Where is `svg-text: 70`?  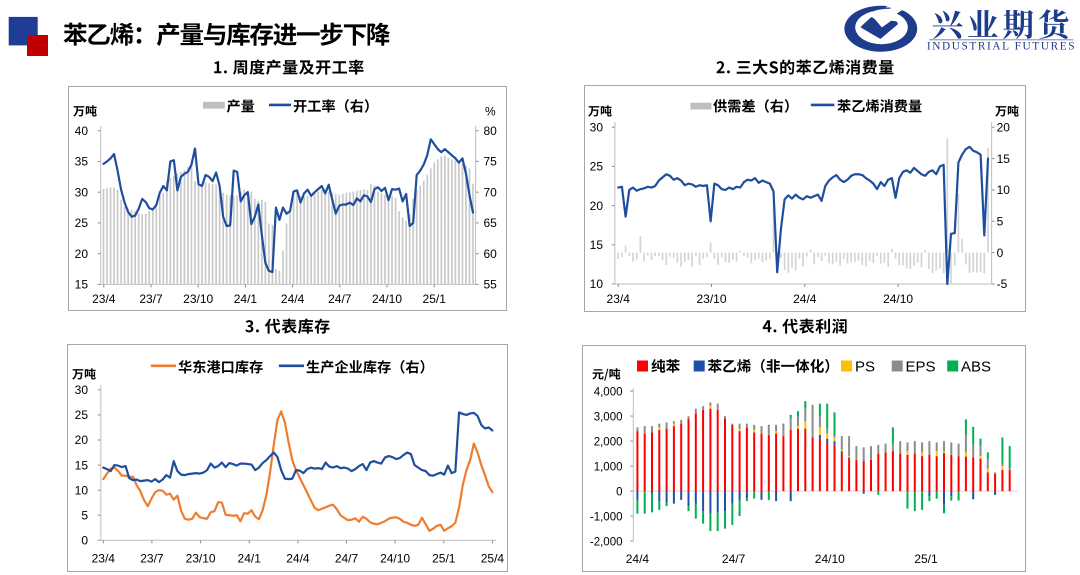
svg-text: 70 is located at coordinates (491, 192).